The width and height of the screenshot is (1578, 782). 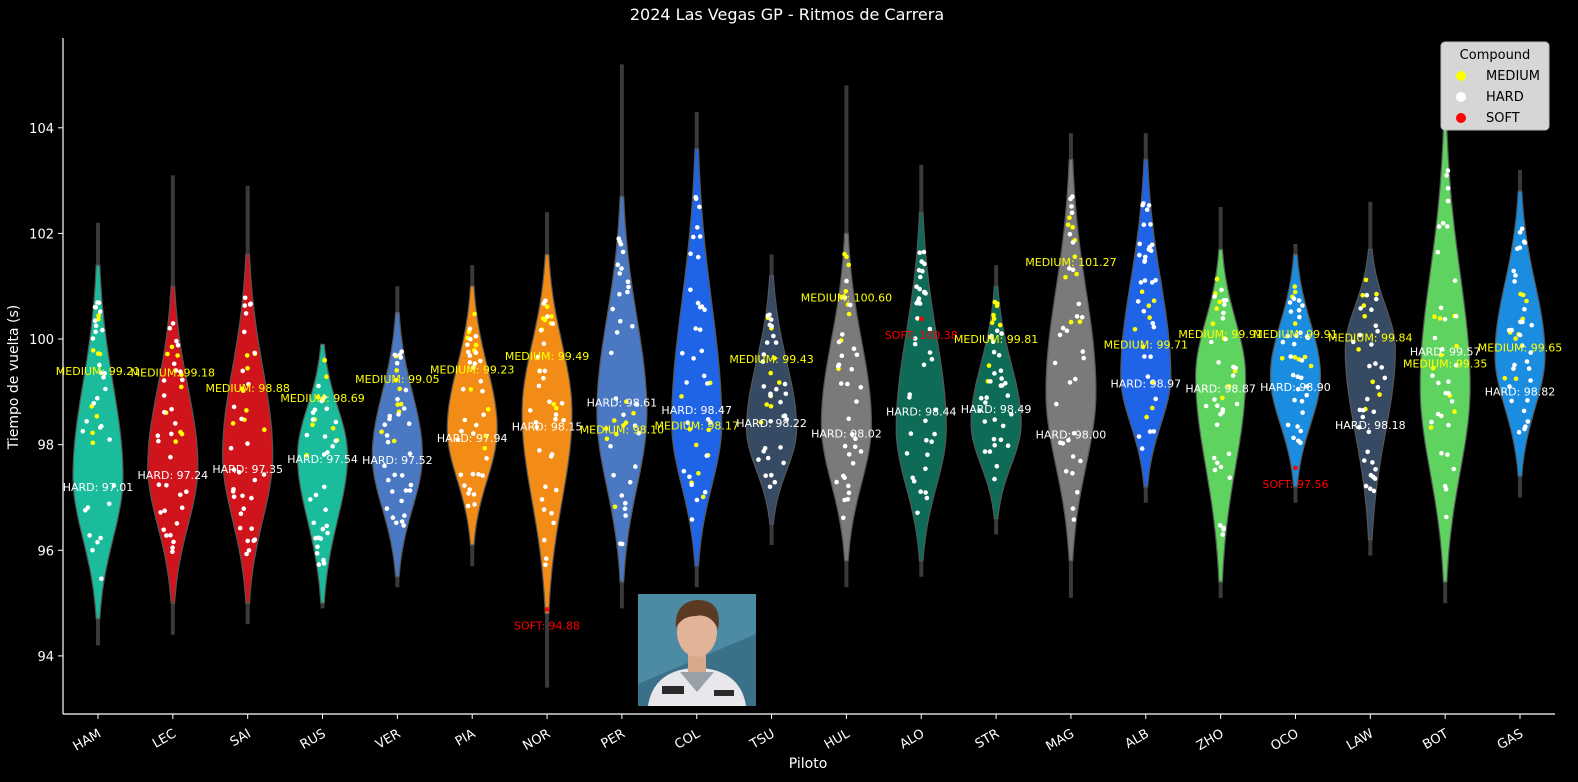 What do you see at coordinates (697, 650) in the screenshot?
I see `driver-photo` at bounding box center [697, 650].